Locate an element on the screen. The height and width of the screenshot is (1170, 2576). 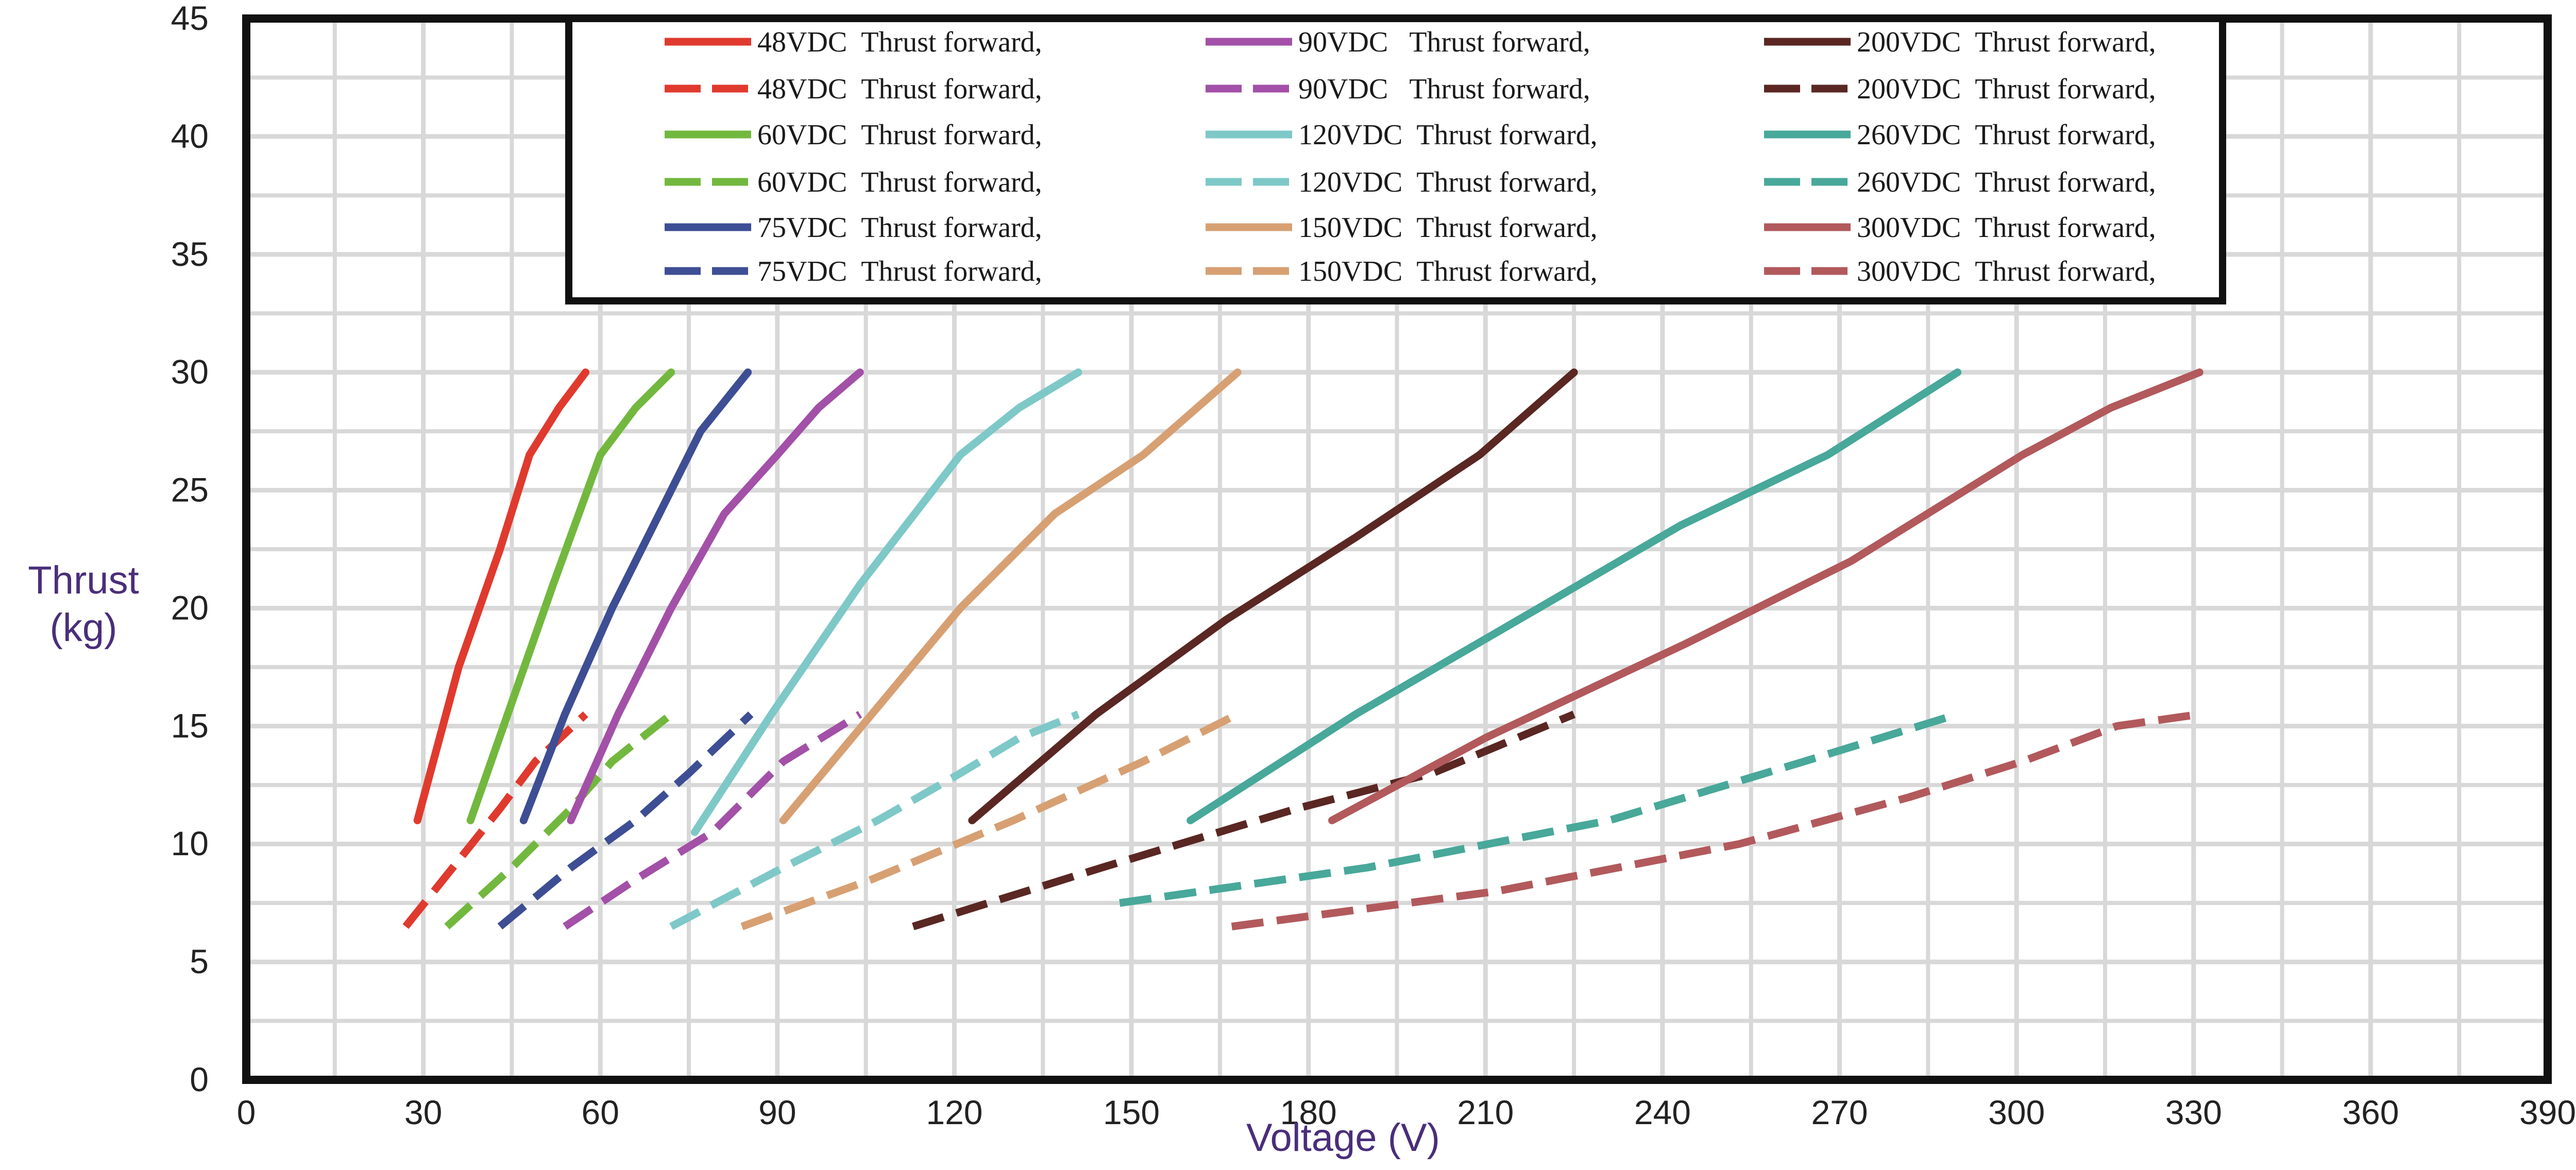
y-tick-label: 5 is located at coordinates (199, 961).